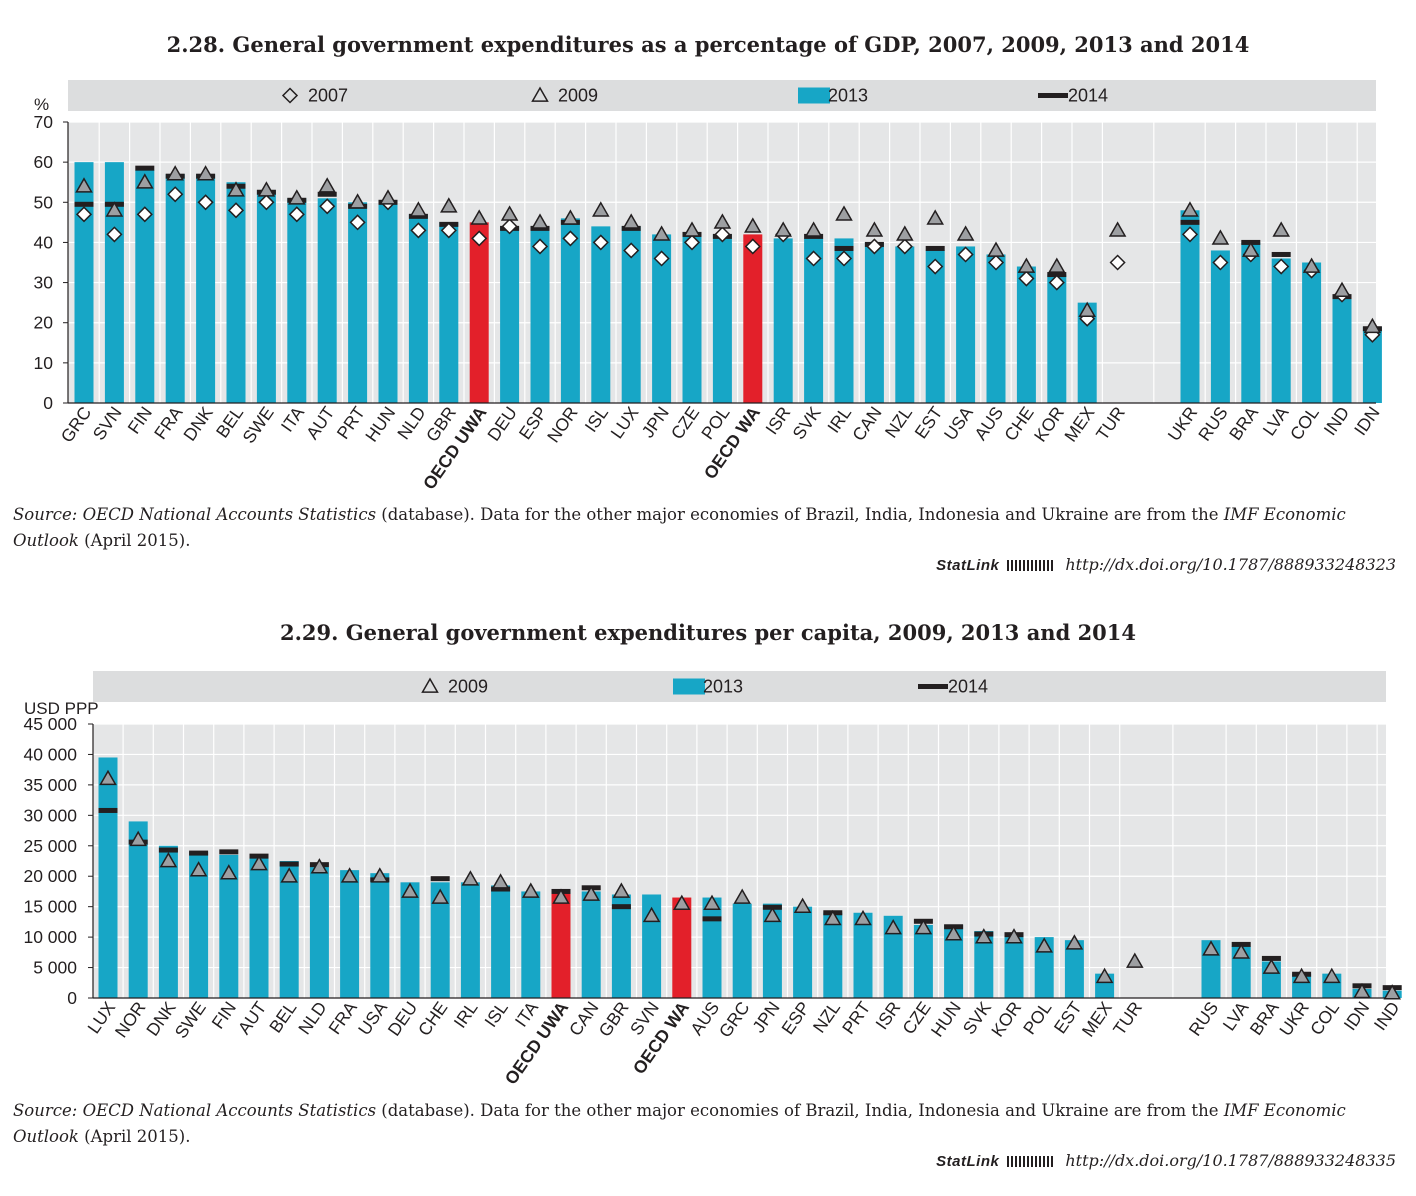 This screenshot has width=1416, height=1196. What do you see at coordinates (1230, 564) in the screenshot?
I see `statlink-url: http://dx.doi.org/10.1787/888933248323` at bounding box center [1230, 564].